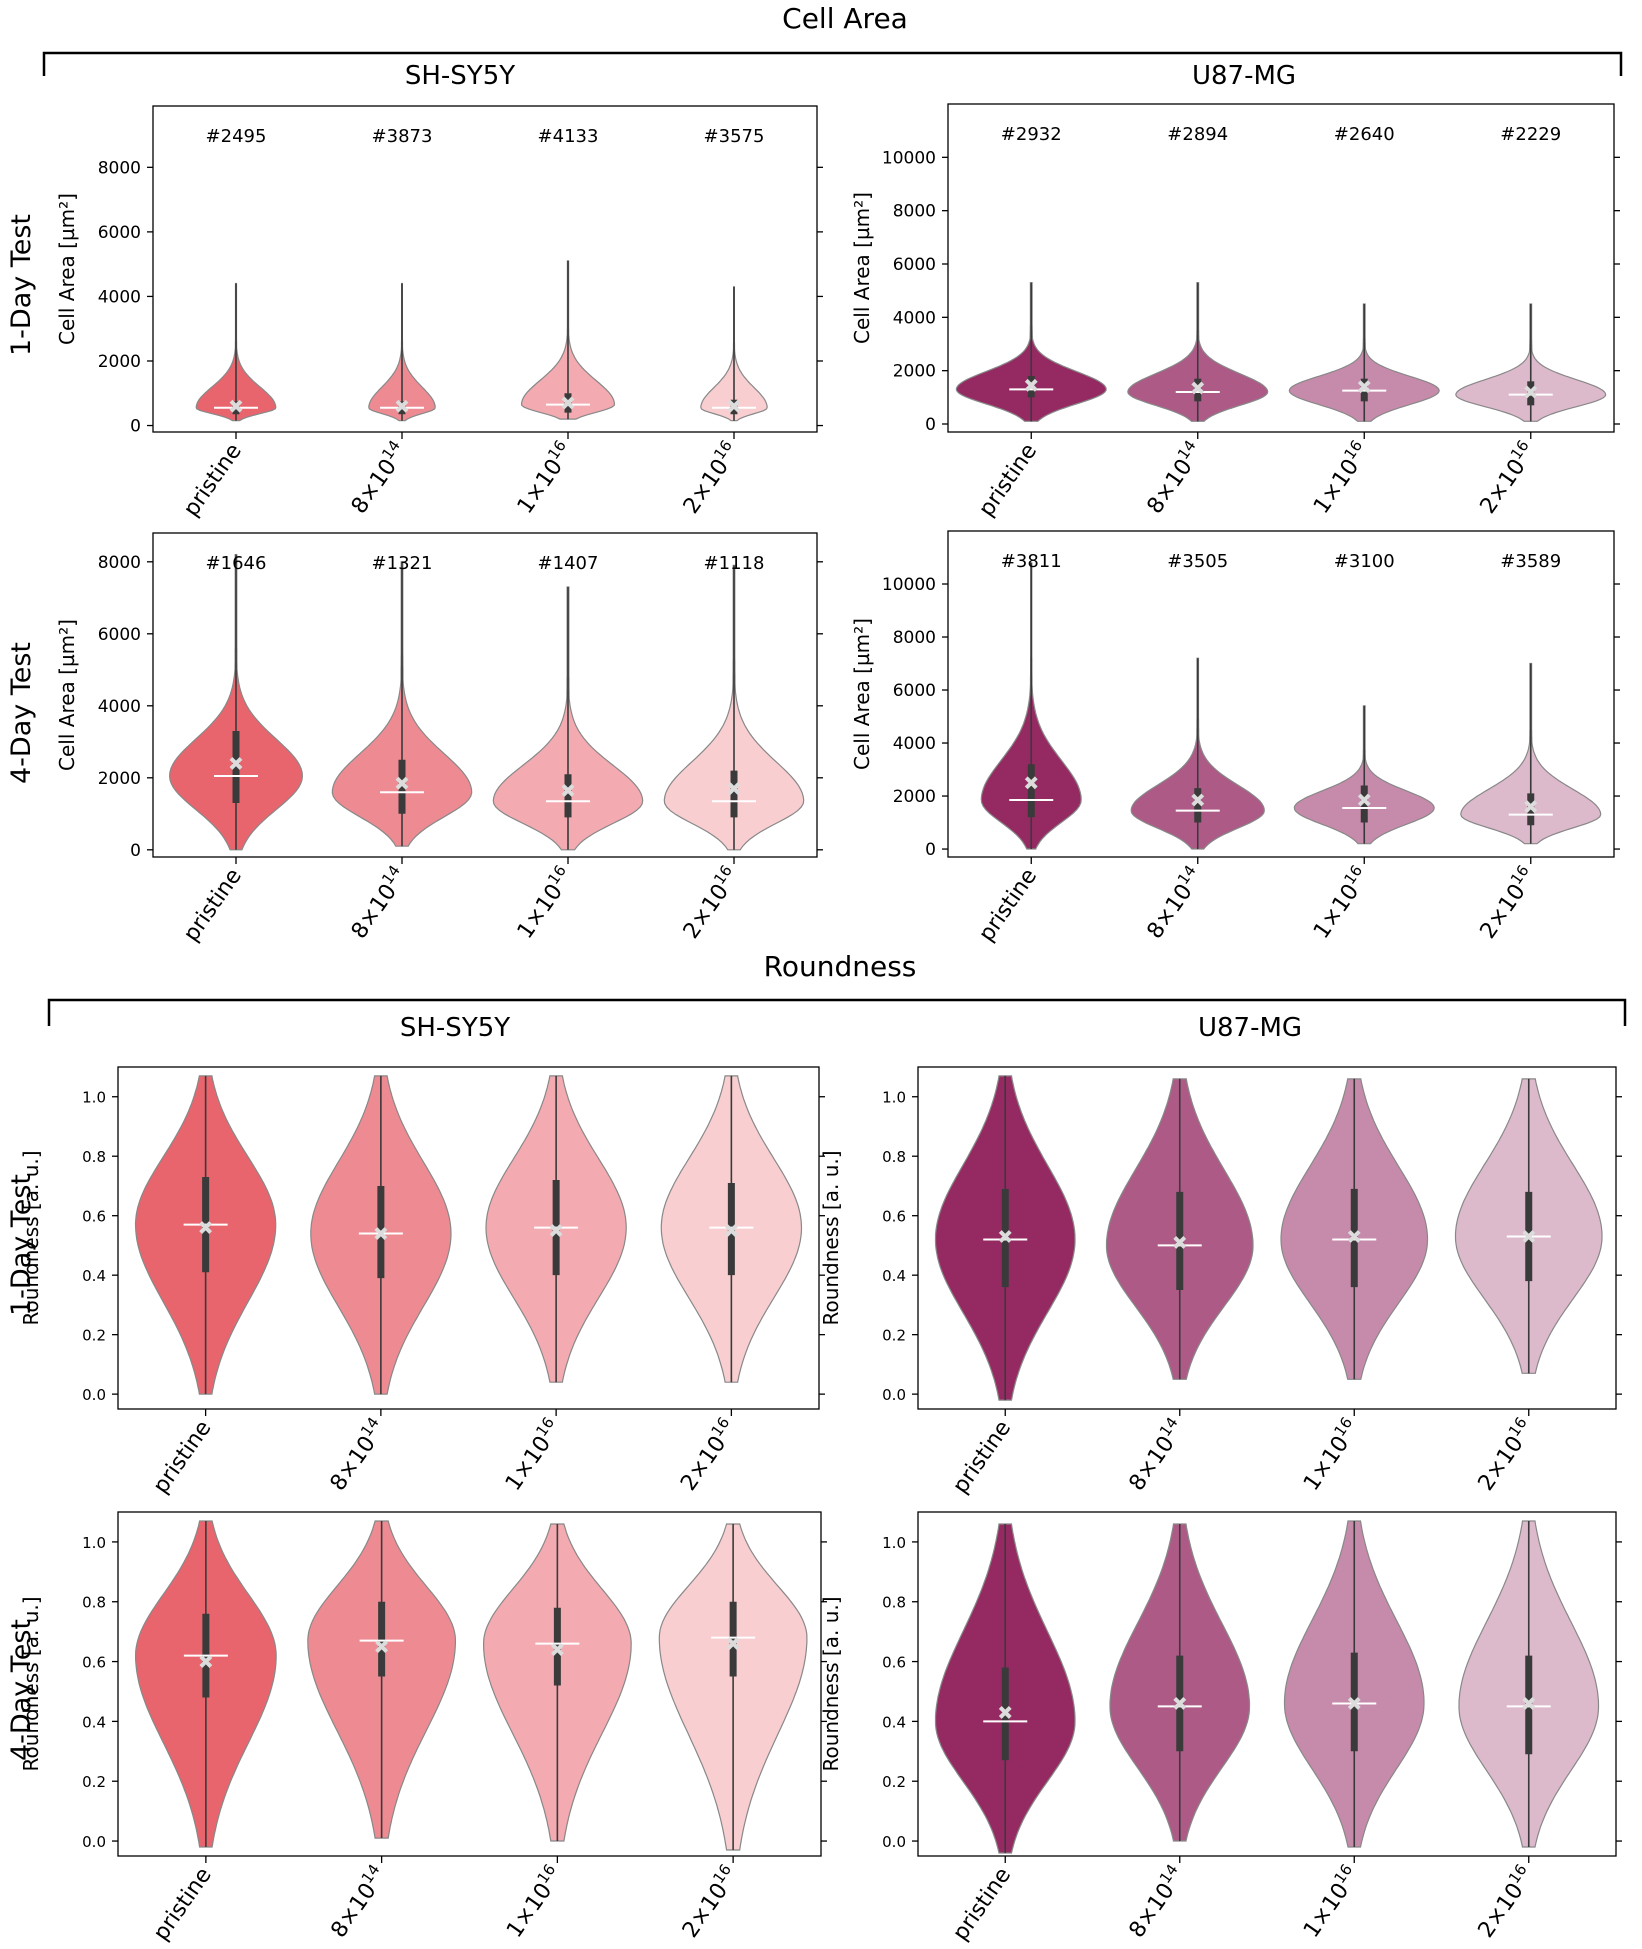  I want to click on row-label-4day-round: 4-Day Test, so click(21, 1690).